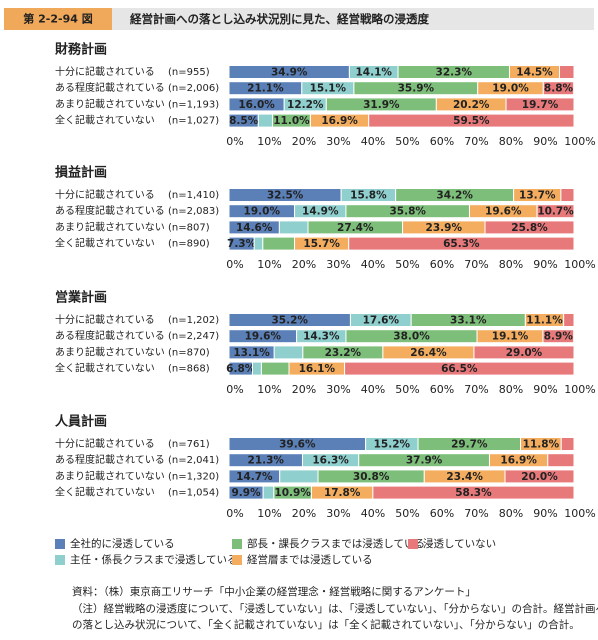  Describe the element at coordinates (244, 121) in the screenshot. I see `value-label: 8.5%` at that location.